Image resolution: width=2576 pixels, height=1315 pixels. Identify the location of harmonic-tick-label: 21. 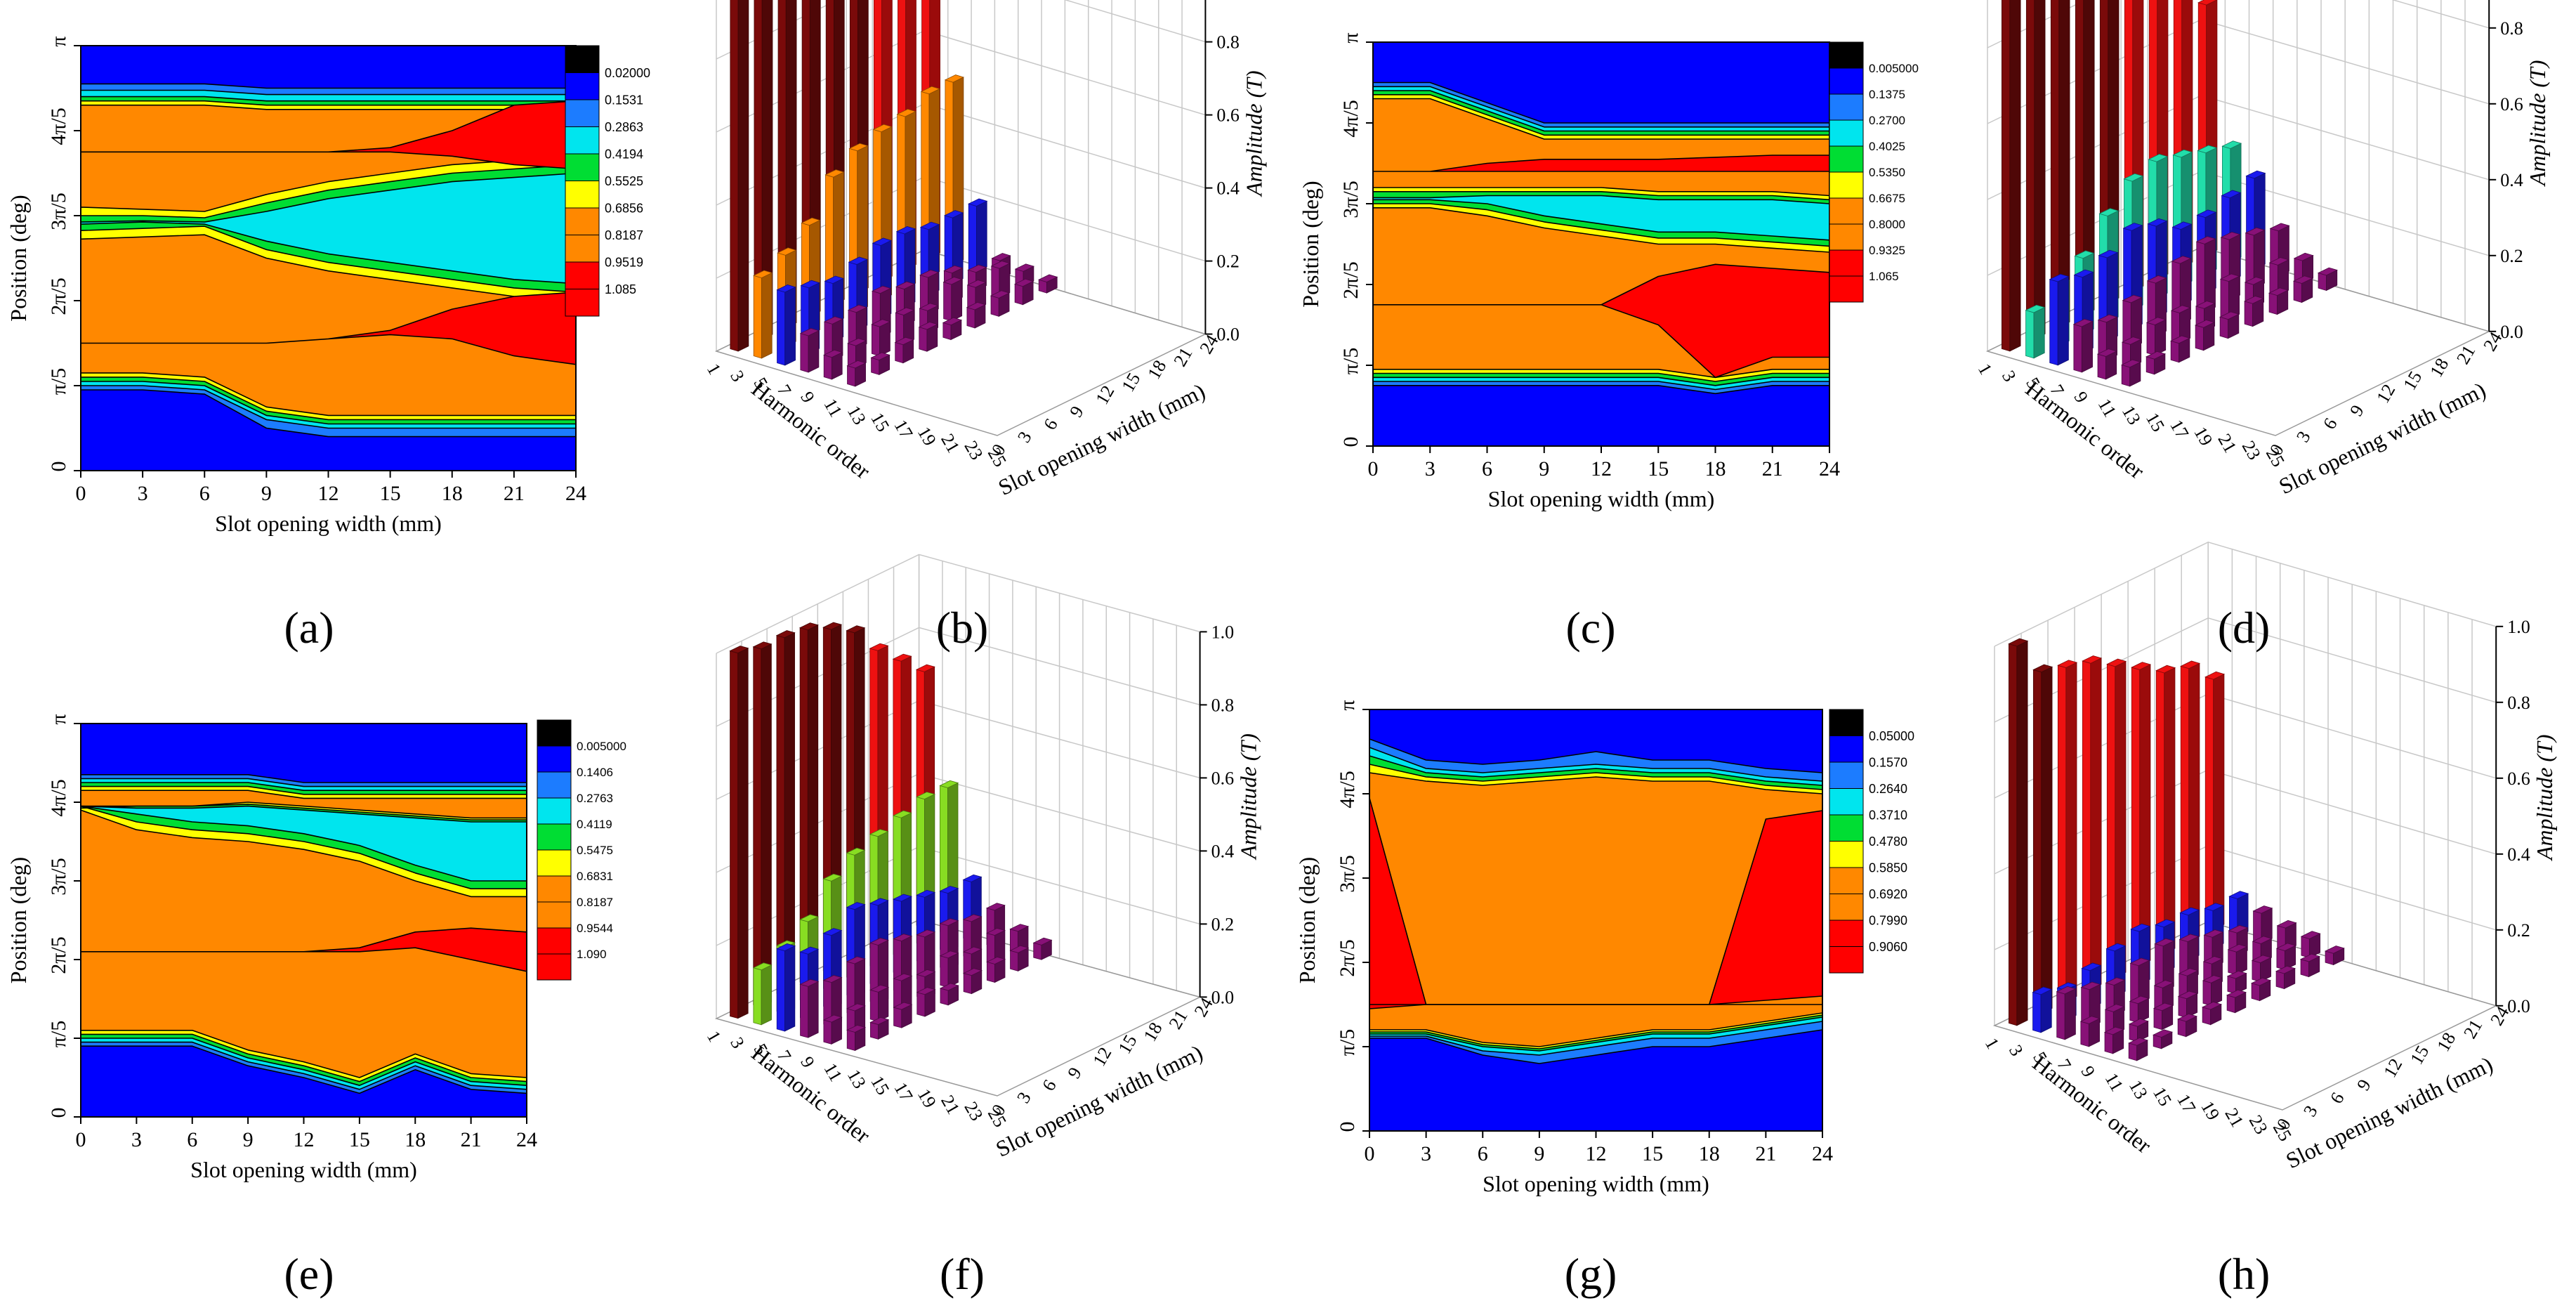
(2234, 1118).